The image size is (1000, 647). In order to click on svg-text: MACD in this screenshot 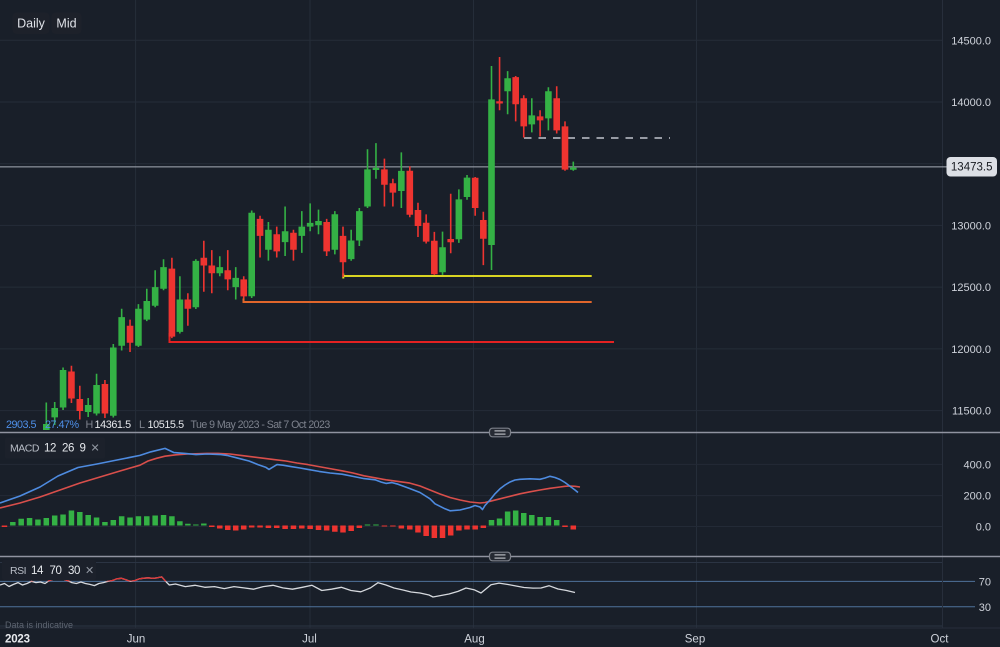, I will do `click(25, 449)`.